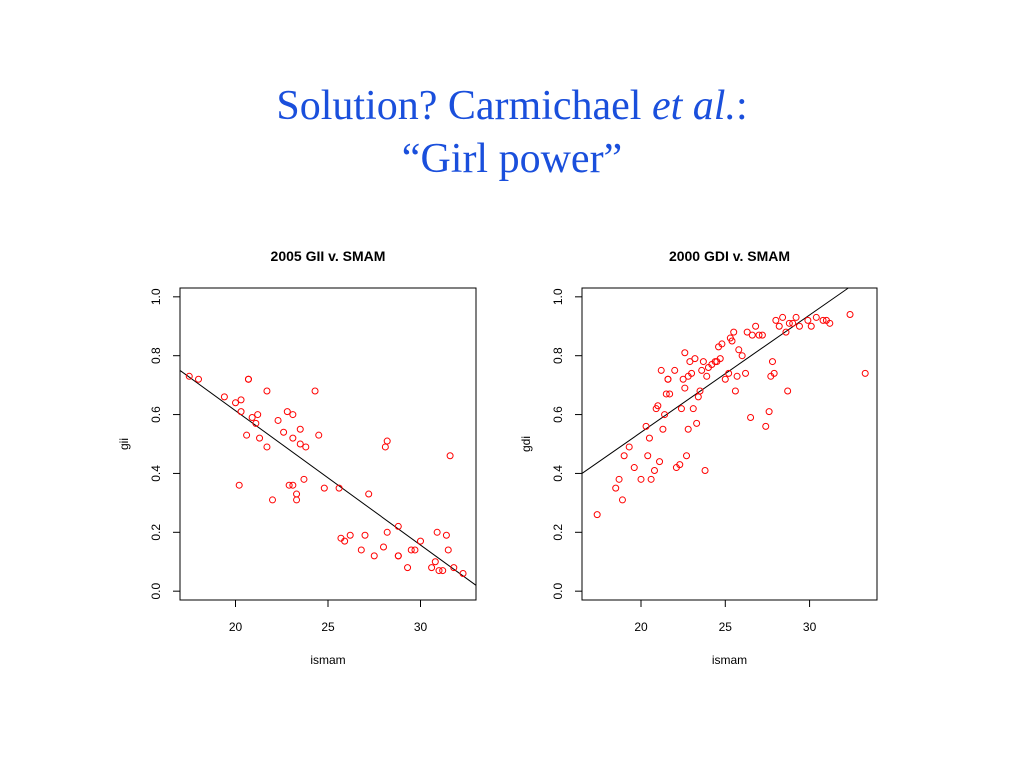  What do you see at coordinates (156, 414) in the screenshot?
I see `gii-y-tick-label: 0.6` at bounding box center [156, 414].